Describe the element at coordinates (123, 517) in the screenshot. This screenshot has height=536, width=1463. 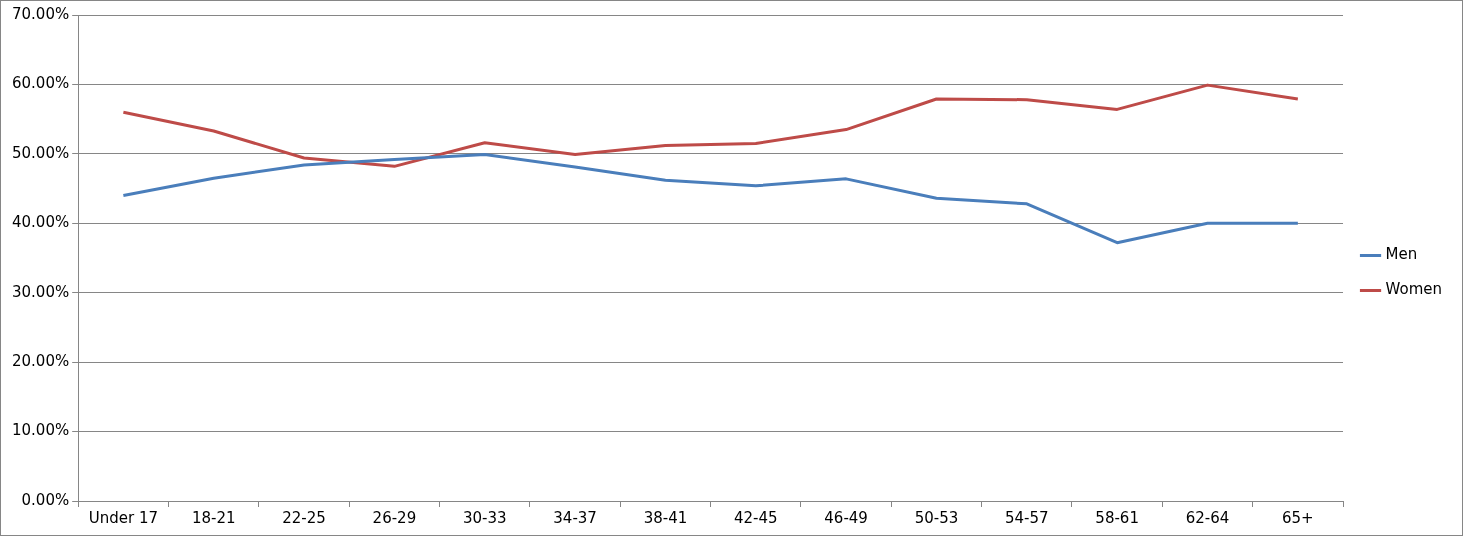
I see `x-tick-label: Under 17` at that location.